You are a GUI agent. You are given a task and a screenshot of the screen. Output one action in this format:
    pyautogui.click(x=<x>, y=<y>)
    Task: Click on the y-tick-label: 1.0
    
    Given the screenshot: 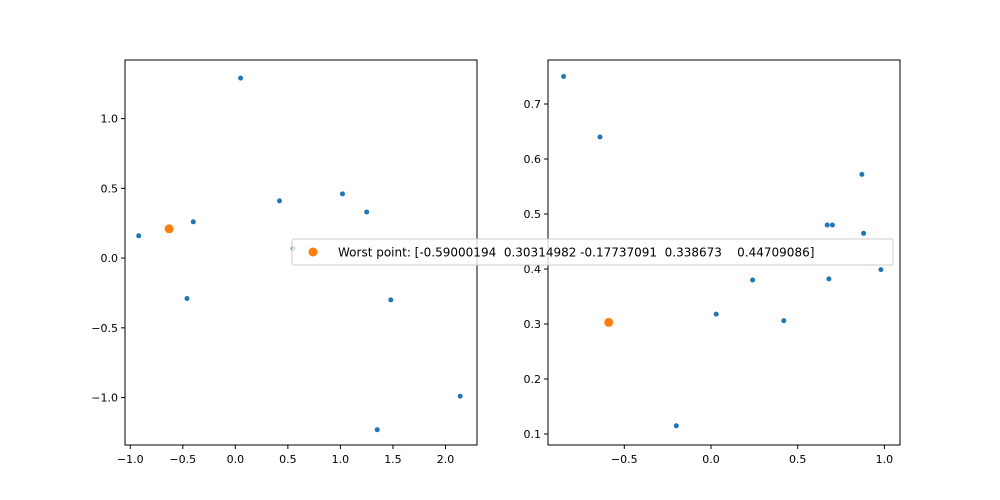 What is the action you would take?
    pyautogui.click(x=110, y=119)
    